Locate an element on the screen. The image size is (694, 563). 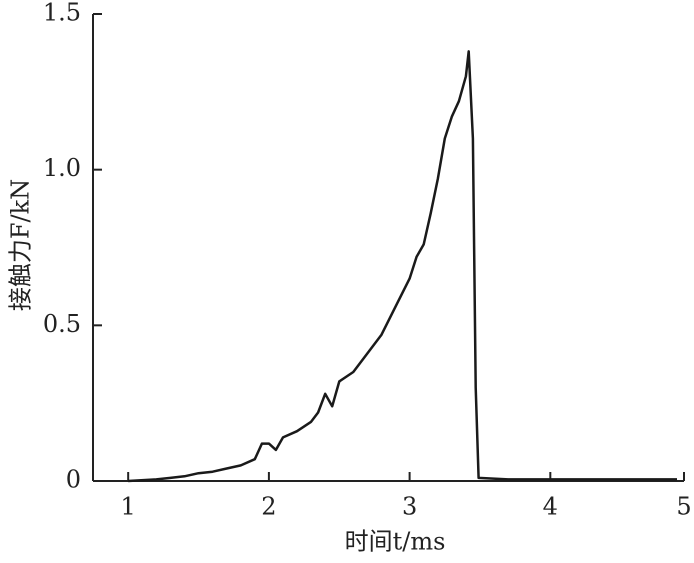
x-tick-label: 4 is located at coordinates (550, 507).